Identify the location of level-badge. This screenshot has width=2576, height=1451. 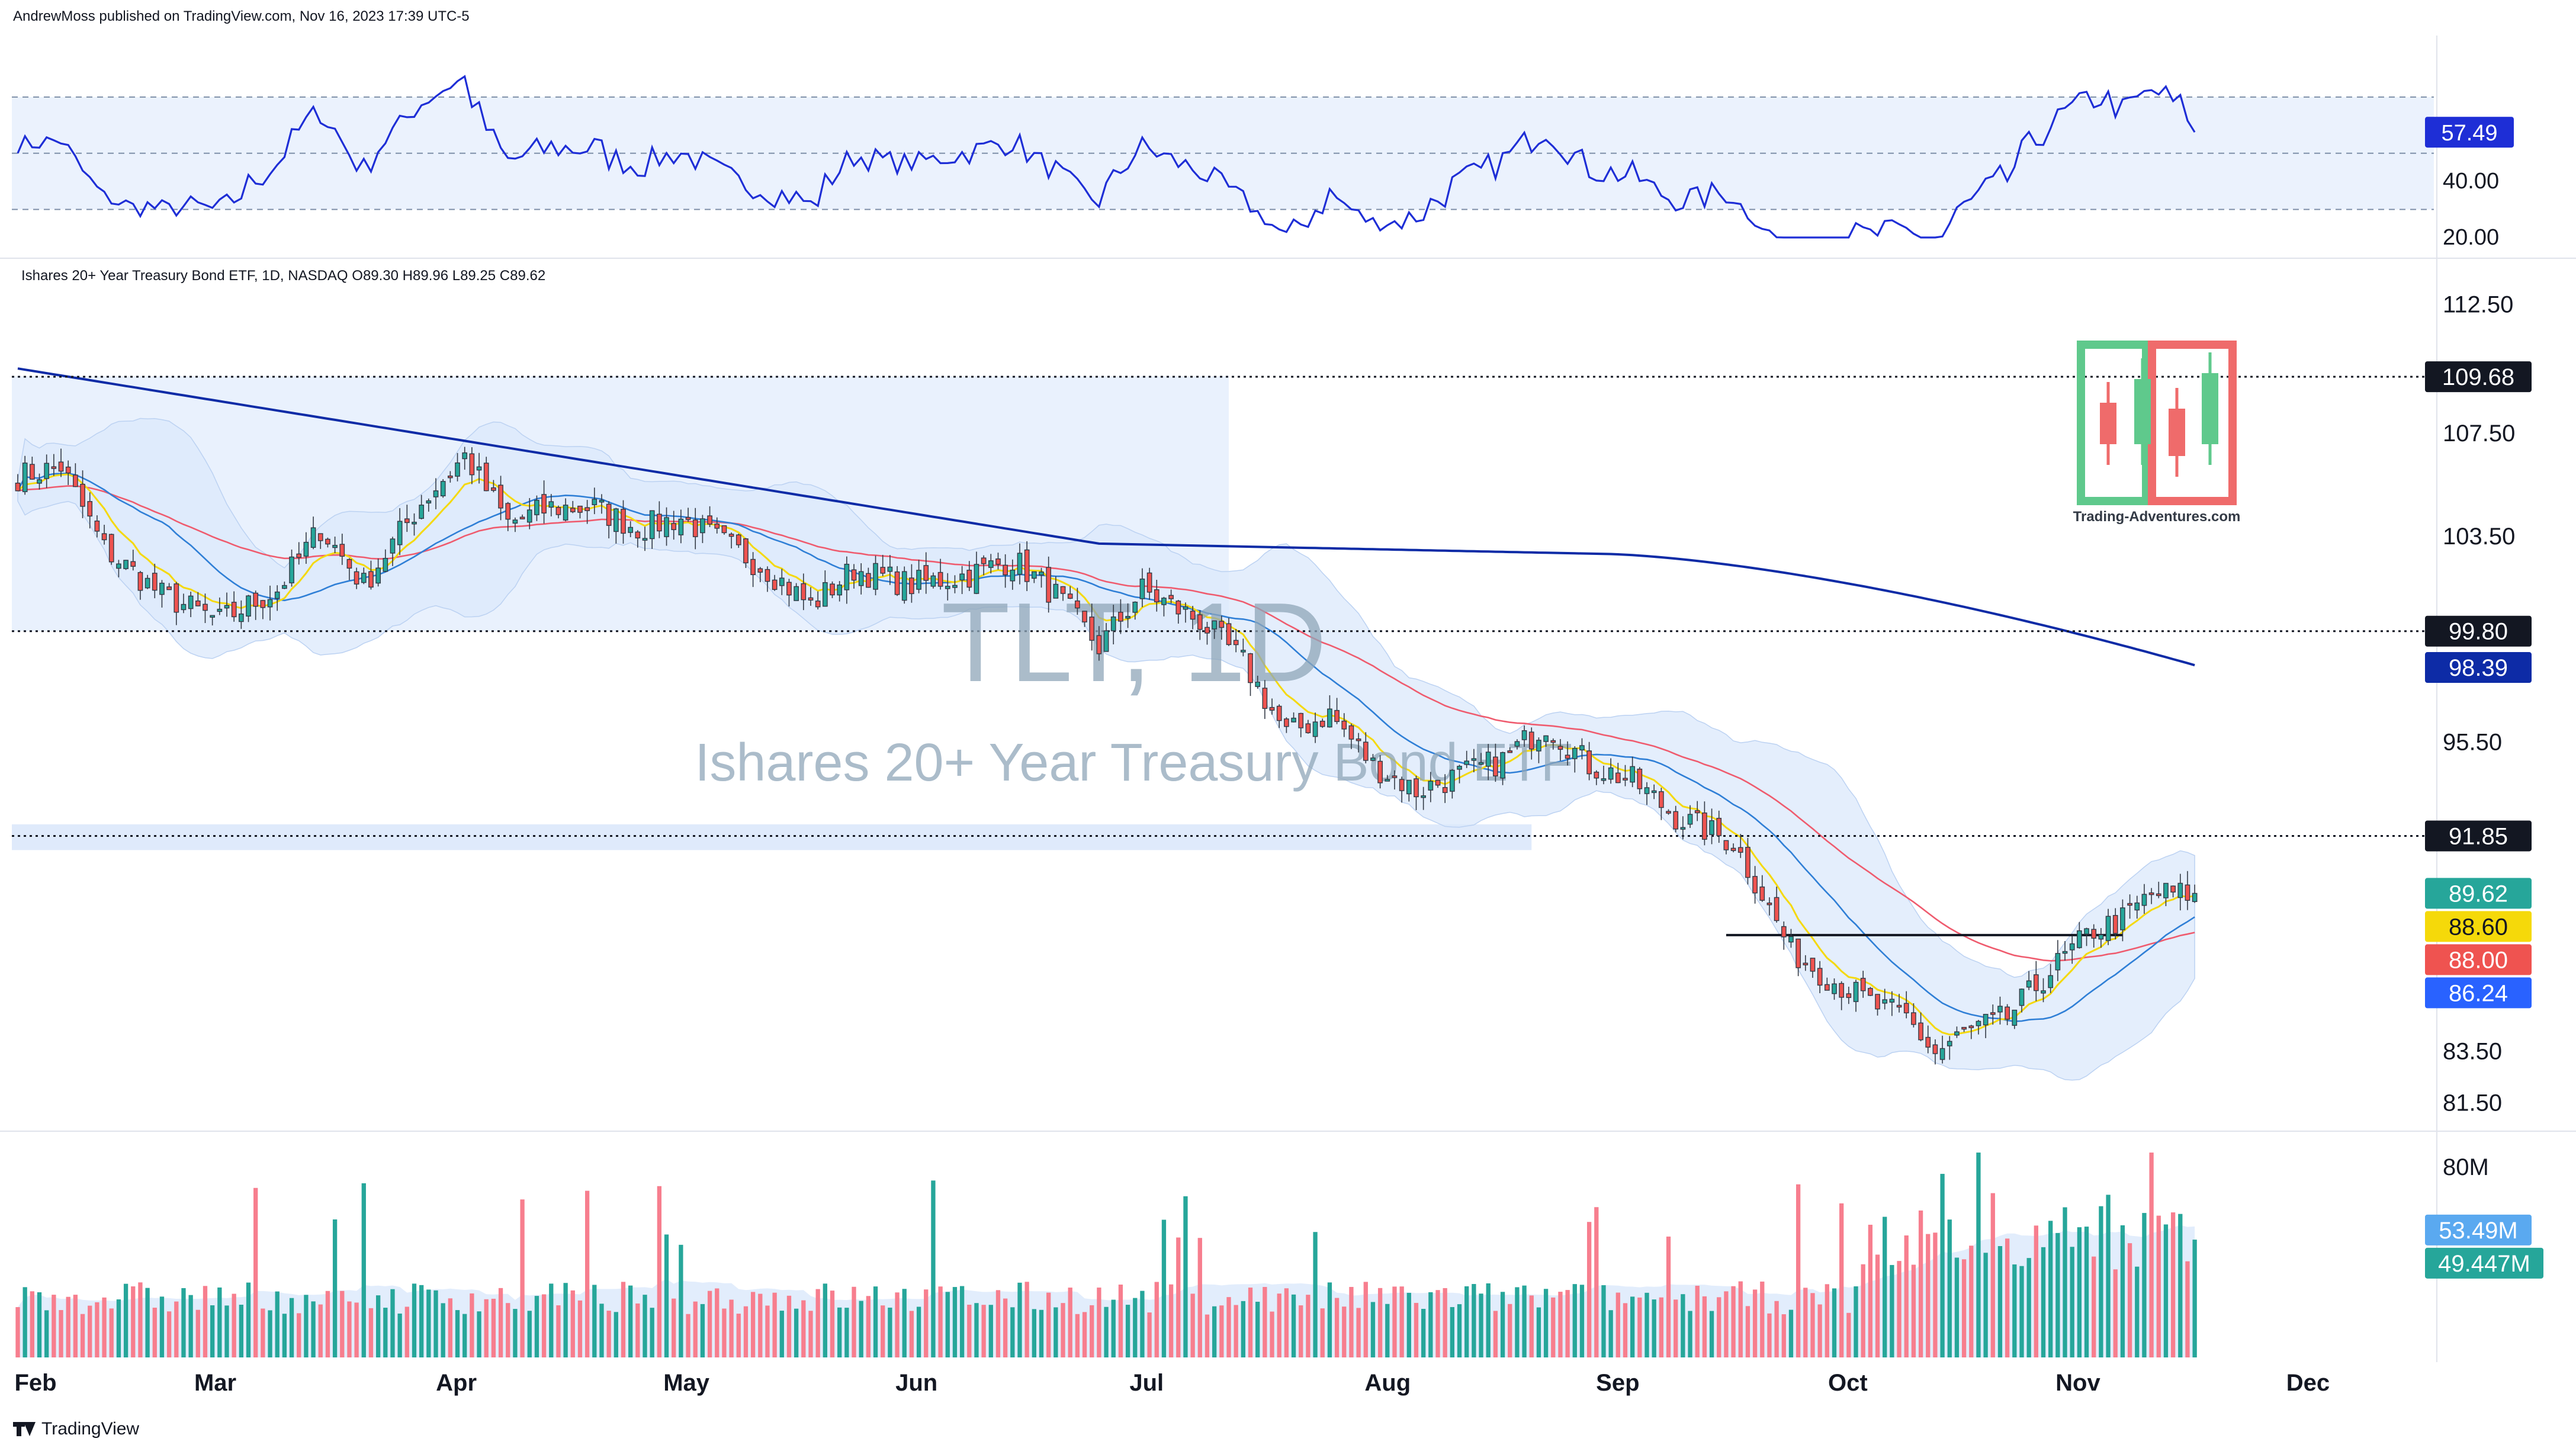
(2478, 631).